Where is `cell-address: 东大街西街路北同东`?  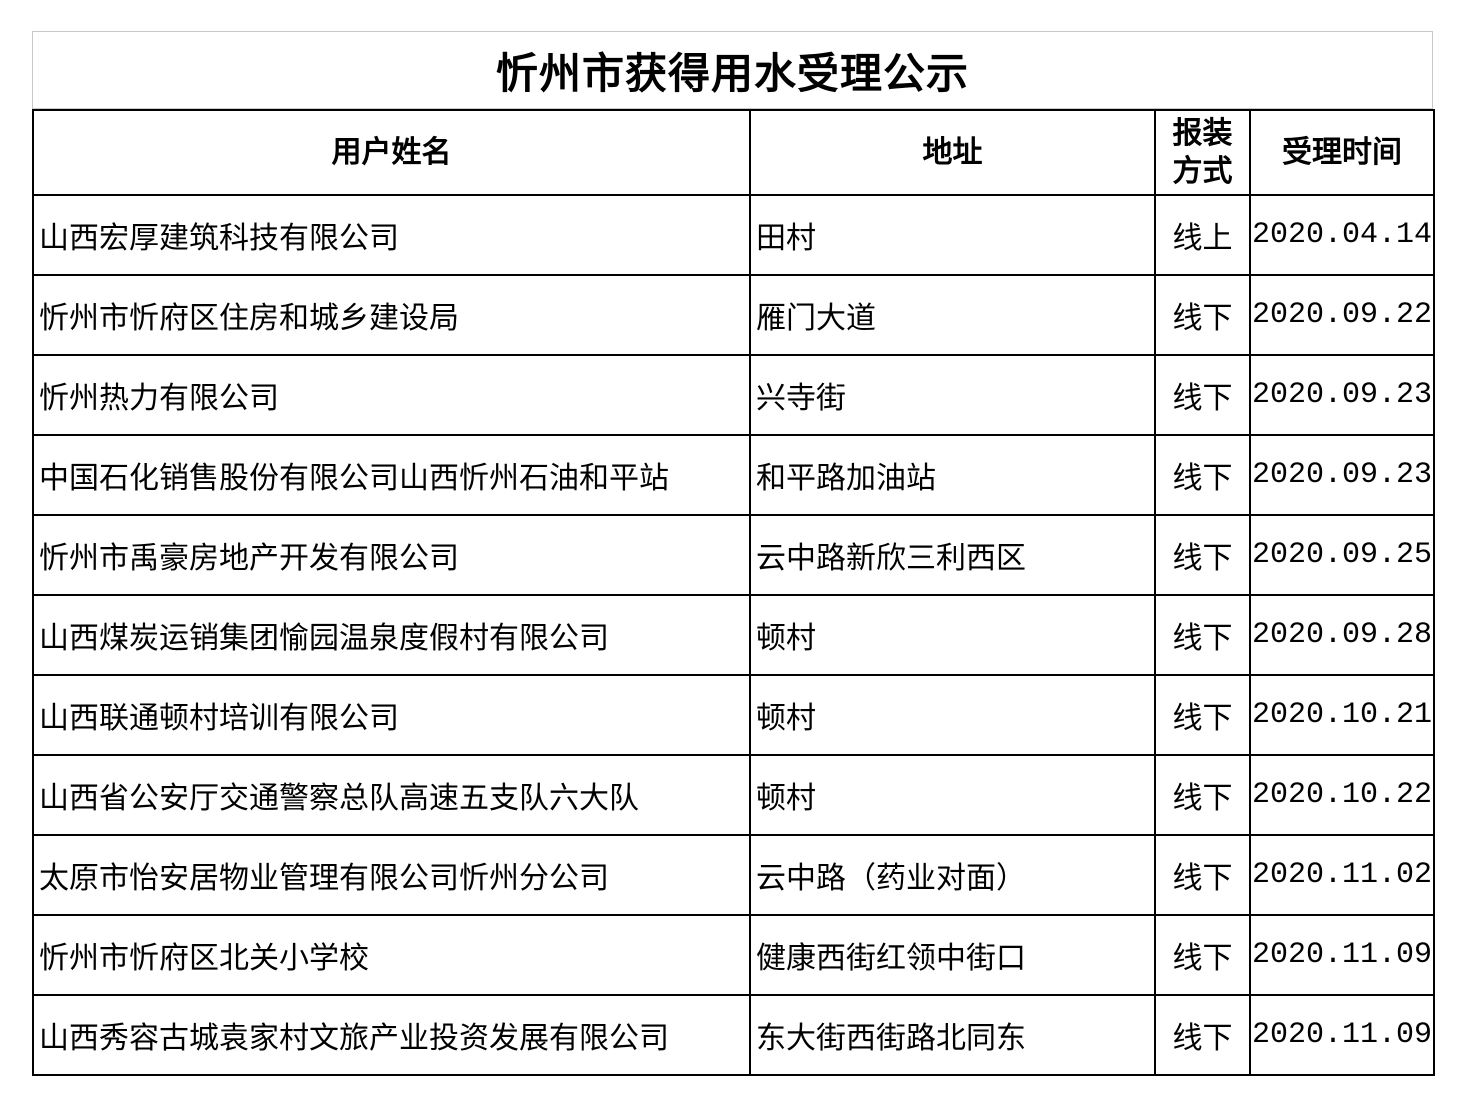 cell-address: 东大街西街路北同东 is located at coordinates (952, 1035).